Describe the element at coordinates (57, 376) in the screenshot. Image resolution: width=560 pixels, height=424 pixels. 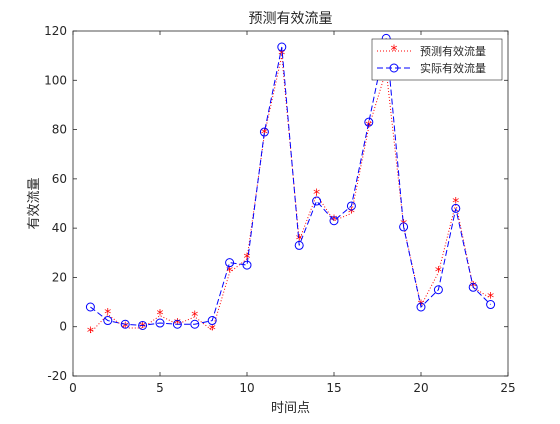
I see `y-tick-label: -20` at that location.